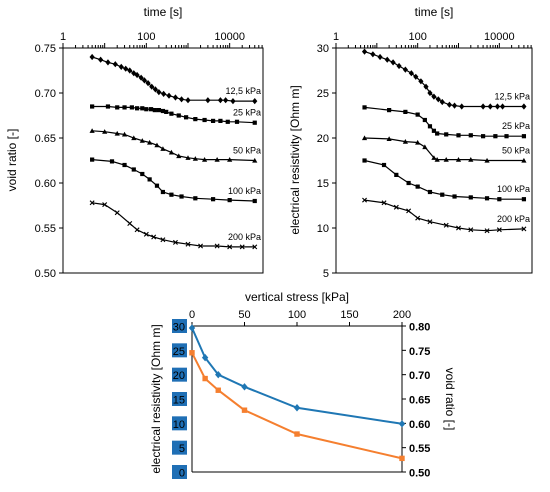 The image size is (550, 492). Describe the element at coordinates (446, 122) in the screenshot. I see `series: 25 kPa` at that location.